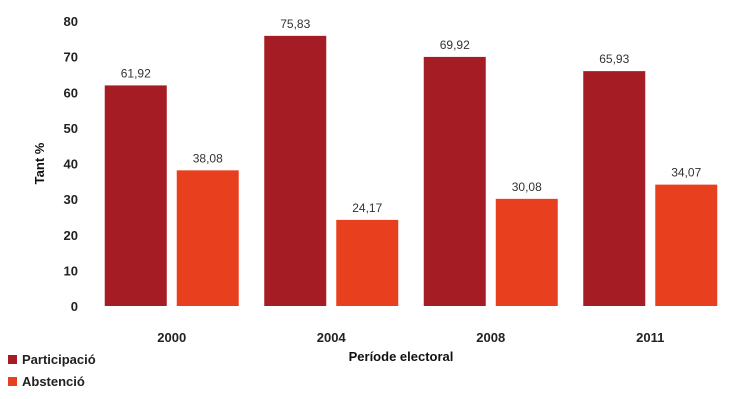 The height and width of the screenshot is (399, 743). Describe the element at coordinates (686, 173) in the screenshot. I see `data-label: 34,07` at that location.